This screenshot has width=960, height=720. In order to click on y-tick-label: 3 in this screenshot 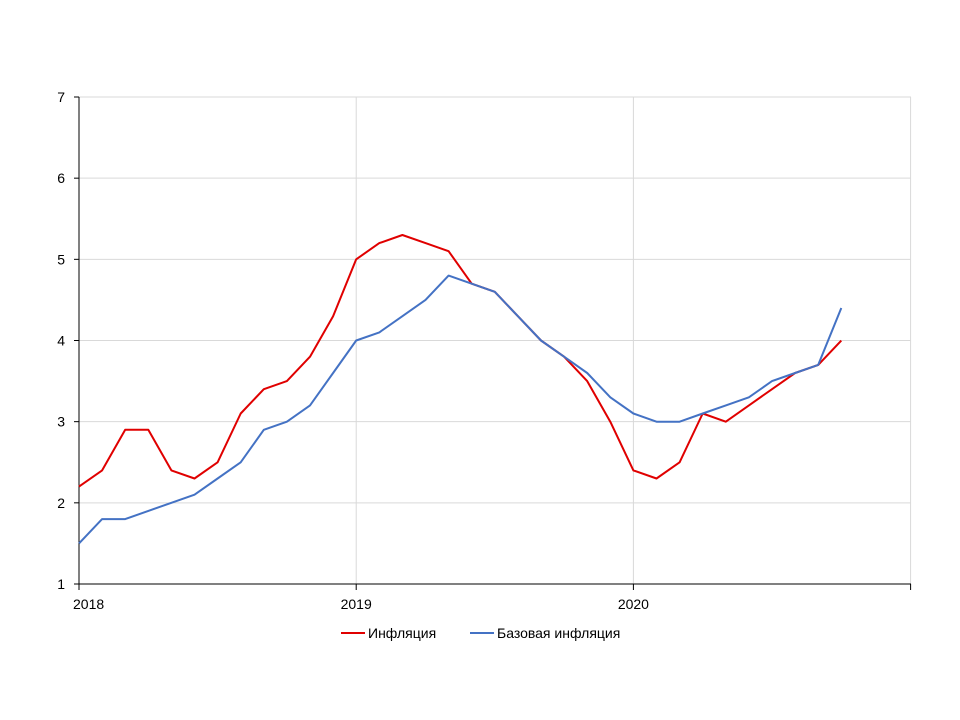, I will do `click(61, 422)`.